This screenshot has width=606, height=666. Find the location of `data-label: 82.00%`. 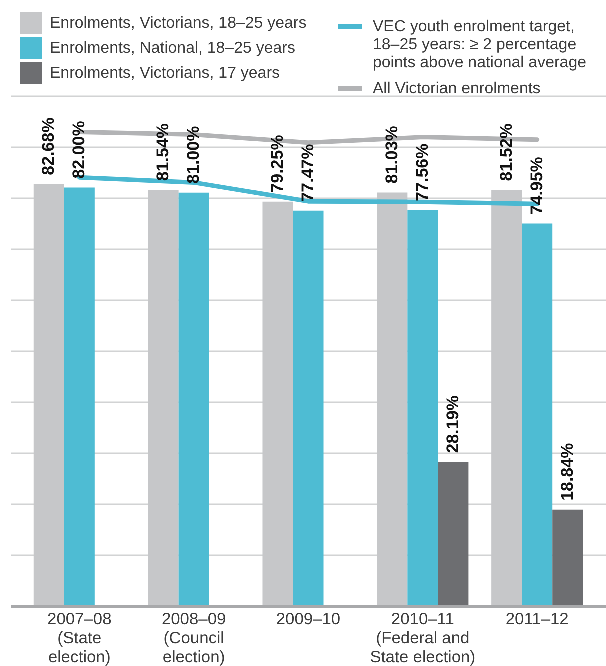

data-label: 82.00% is located at coordinates (79, 150).